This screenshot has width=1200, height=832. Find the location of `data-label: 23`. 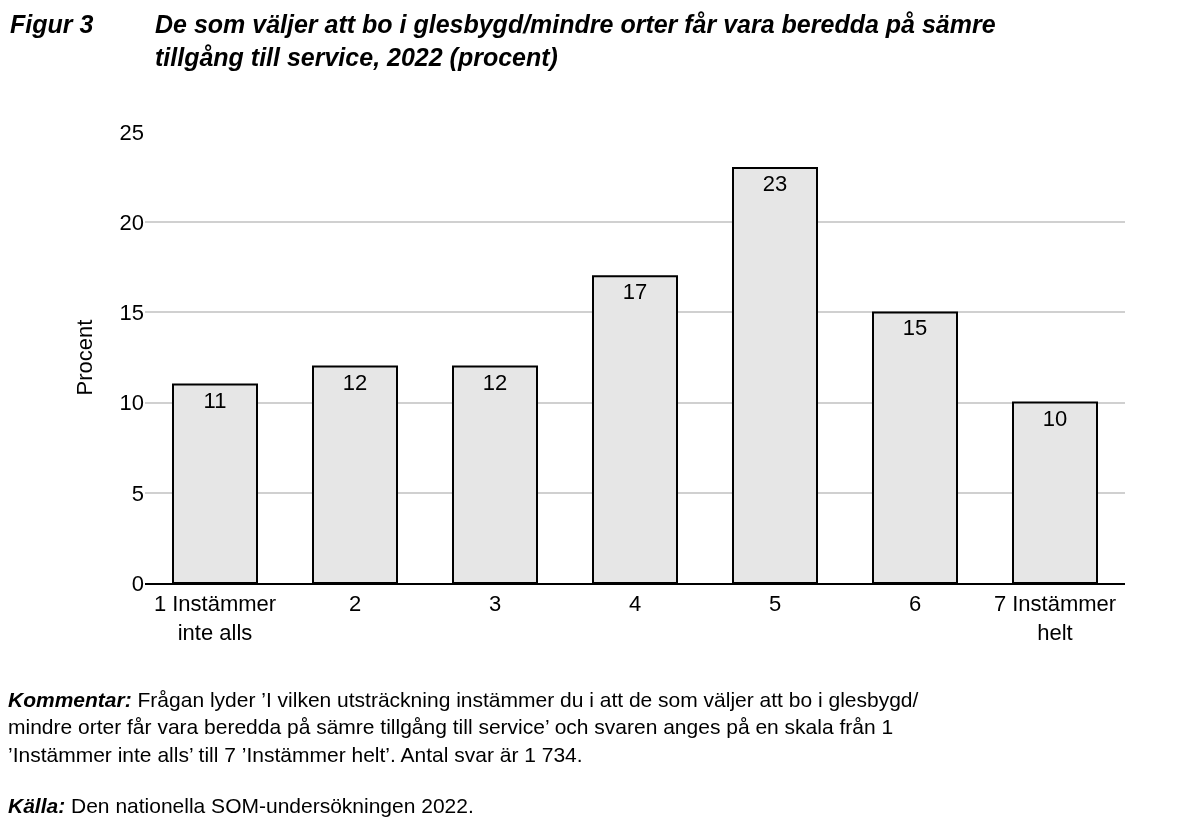

data-label: 23 is located at coordinates (775, 184).